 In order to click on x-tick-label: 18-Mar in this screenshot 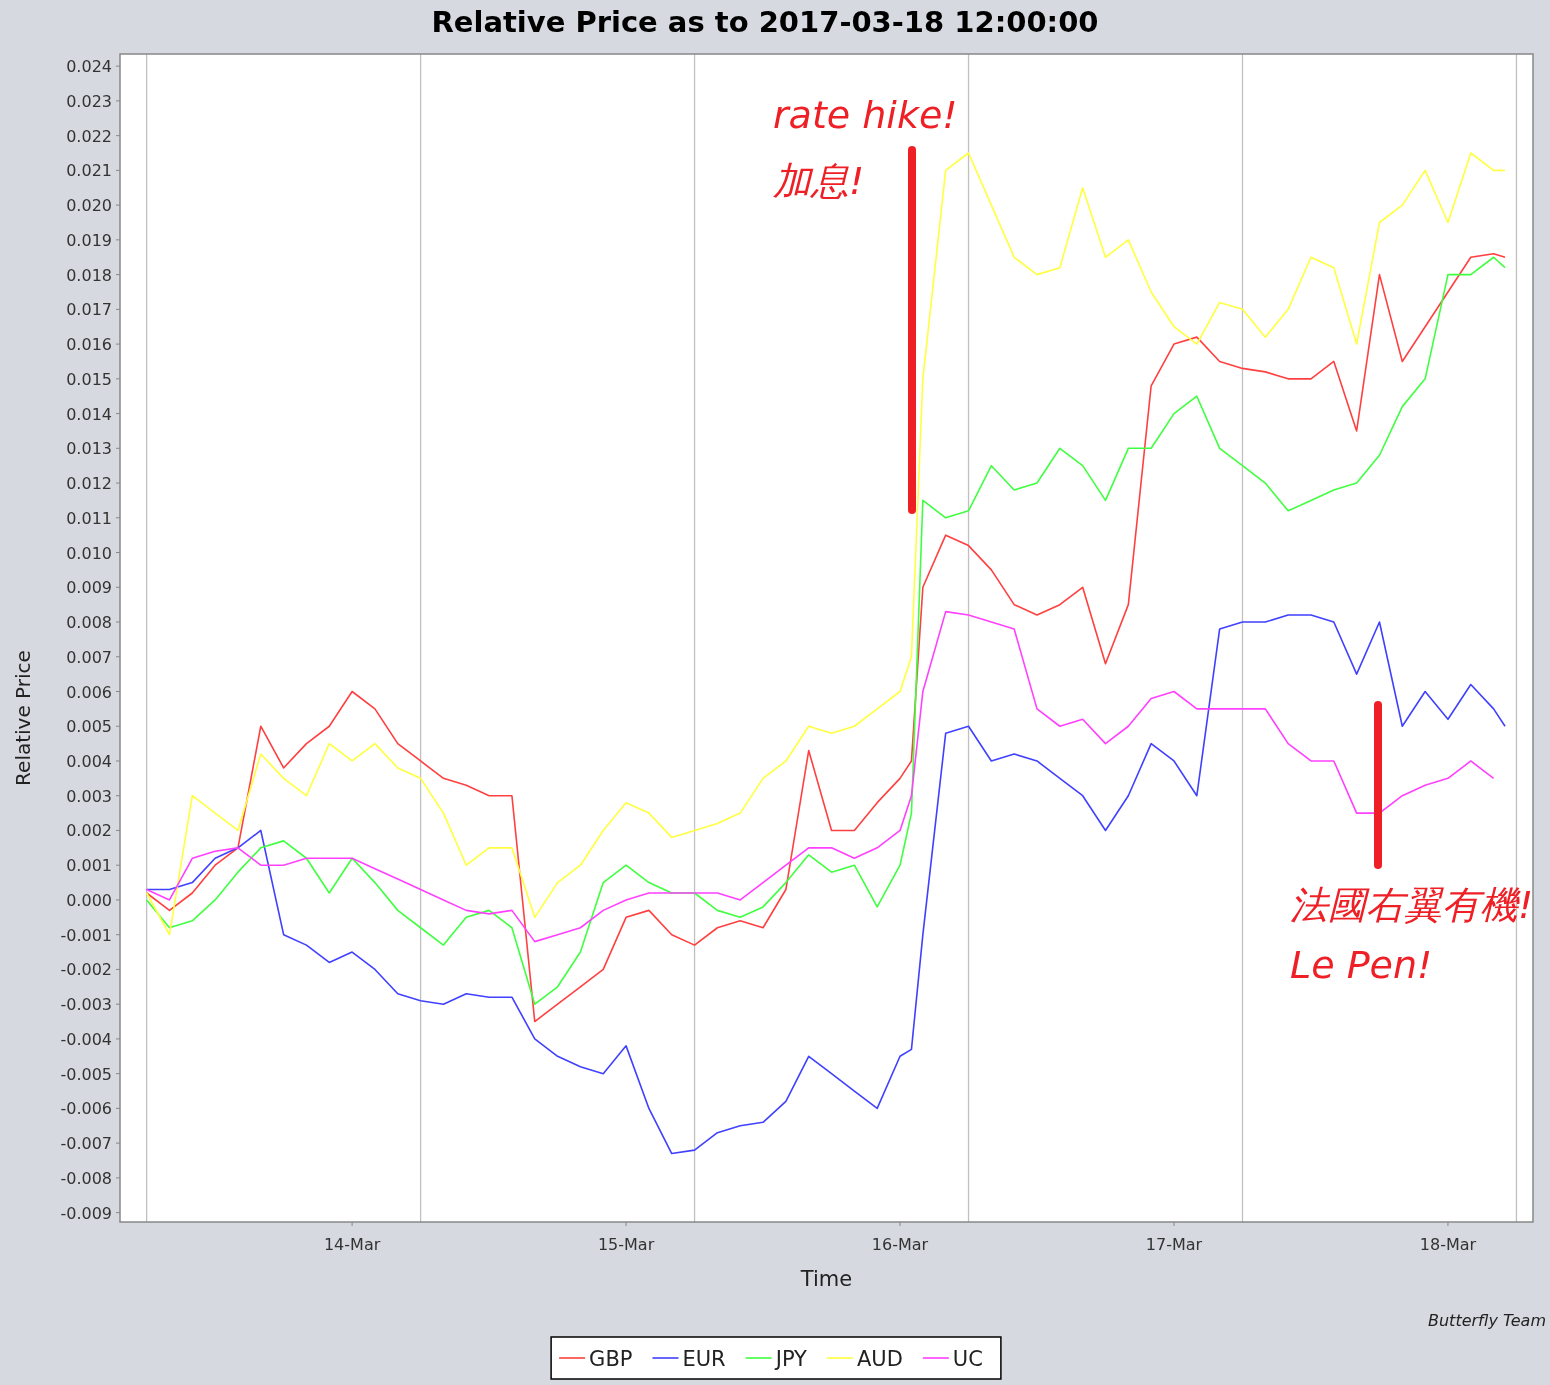, I will do `click(1448, 1244)`.